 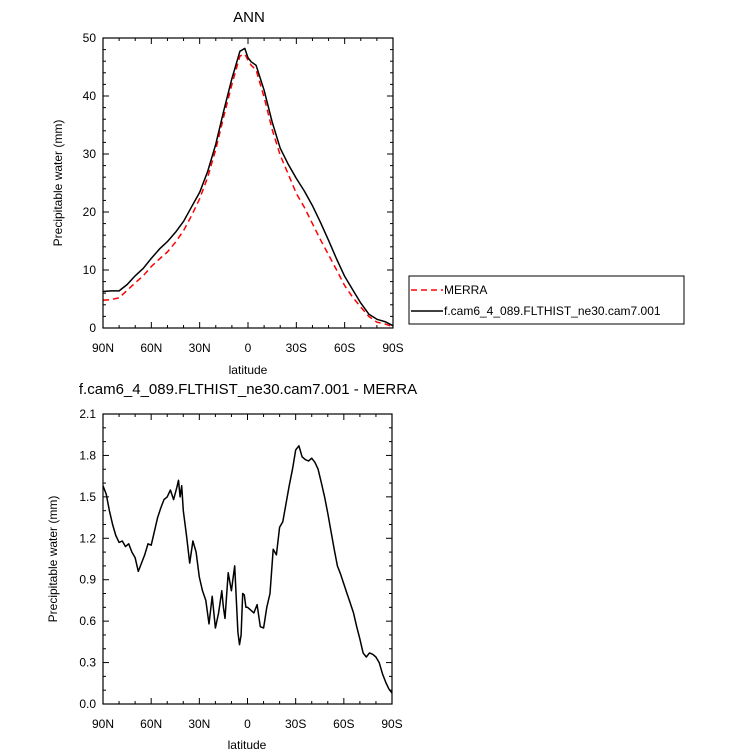 What do you see at coordinates (465, 290) in the screenshot?
I see `legend-label-merra: MERRA` at bounding box center [465, 290].